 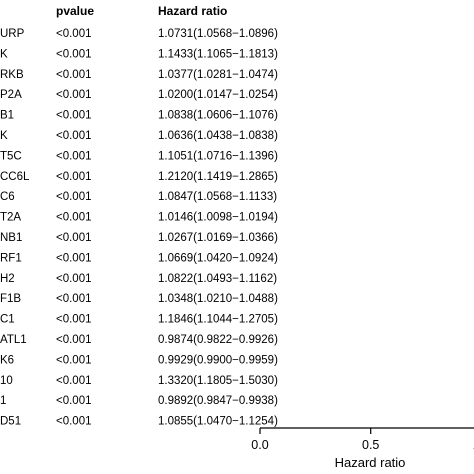 What do you see at coordinates (218, 116) in the screenshot?
I see `hazard-ratio-cell: 1.0838(1.0606−1.1076)` at bounding box center [218, 116].